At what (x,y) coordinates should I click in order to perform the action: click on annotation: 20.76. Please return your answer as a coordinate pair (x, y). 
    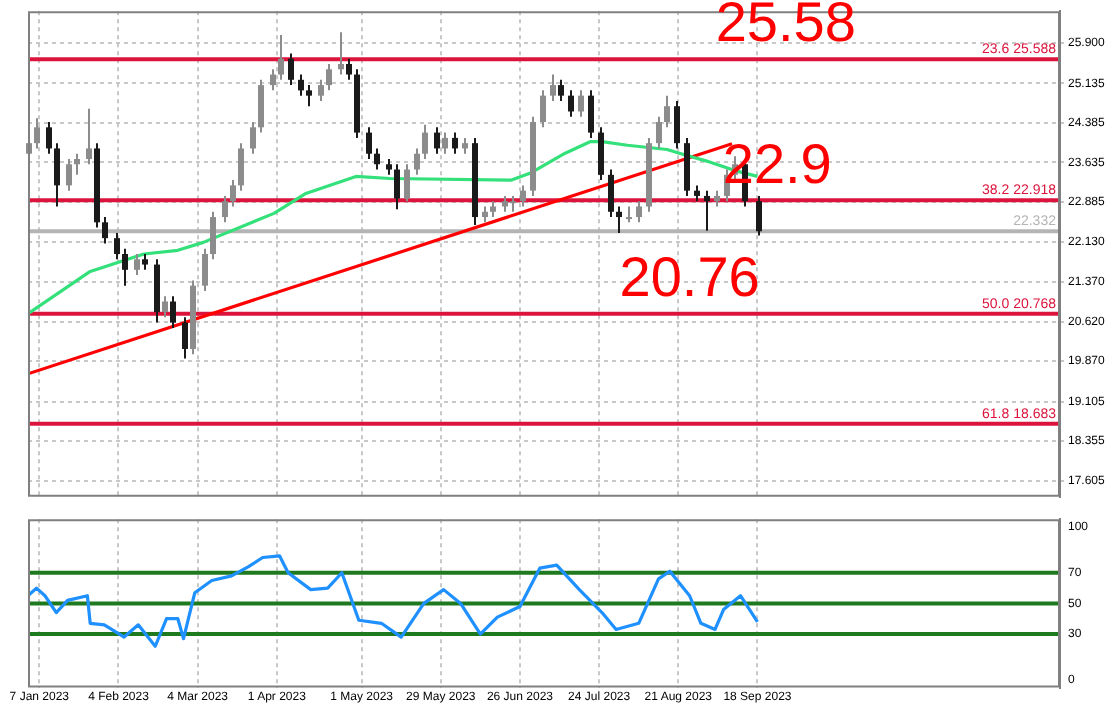
    Looking at the image, I should click on (689, 276).